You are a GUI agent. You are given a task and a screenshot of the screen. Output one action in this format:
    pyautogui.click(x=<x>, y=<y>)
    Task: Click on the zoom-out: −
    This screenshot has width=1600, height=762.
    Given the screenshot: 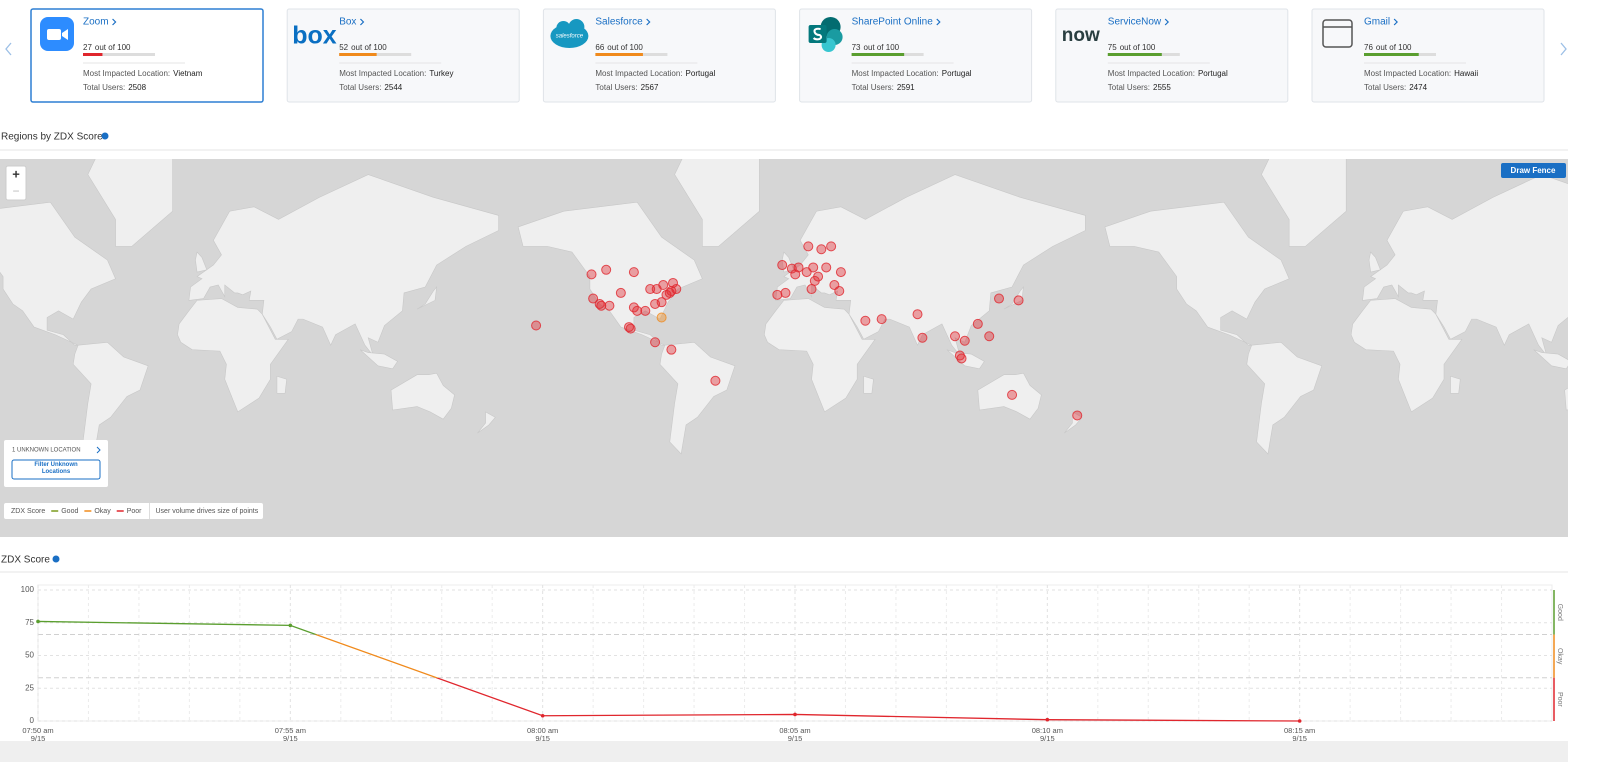 What is the action you would take?
    pyautogui.click(x=15, y=191)
    